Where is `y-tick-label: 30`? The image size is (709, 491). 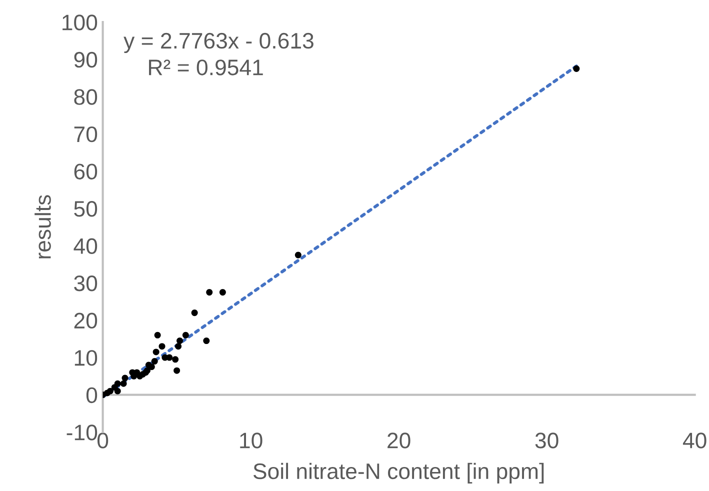 y-tick-label: 30 is located at coordinates (86, 284).